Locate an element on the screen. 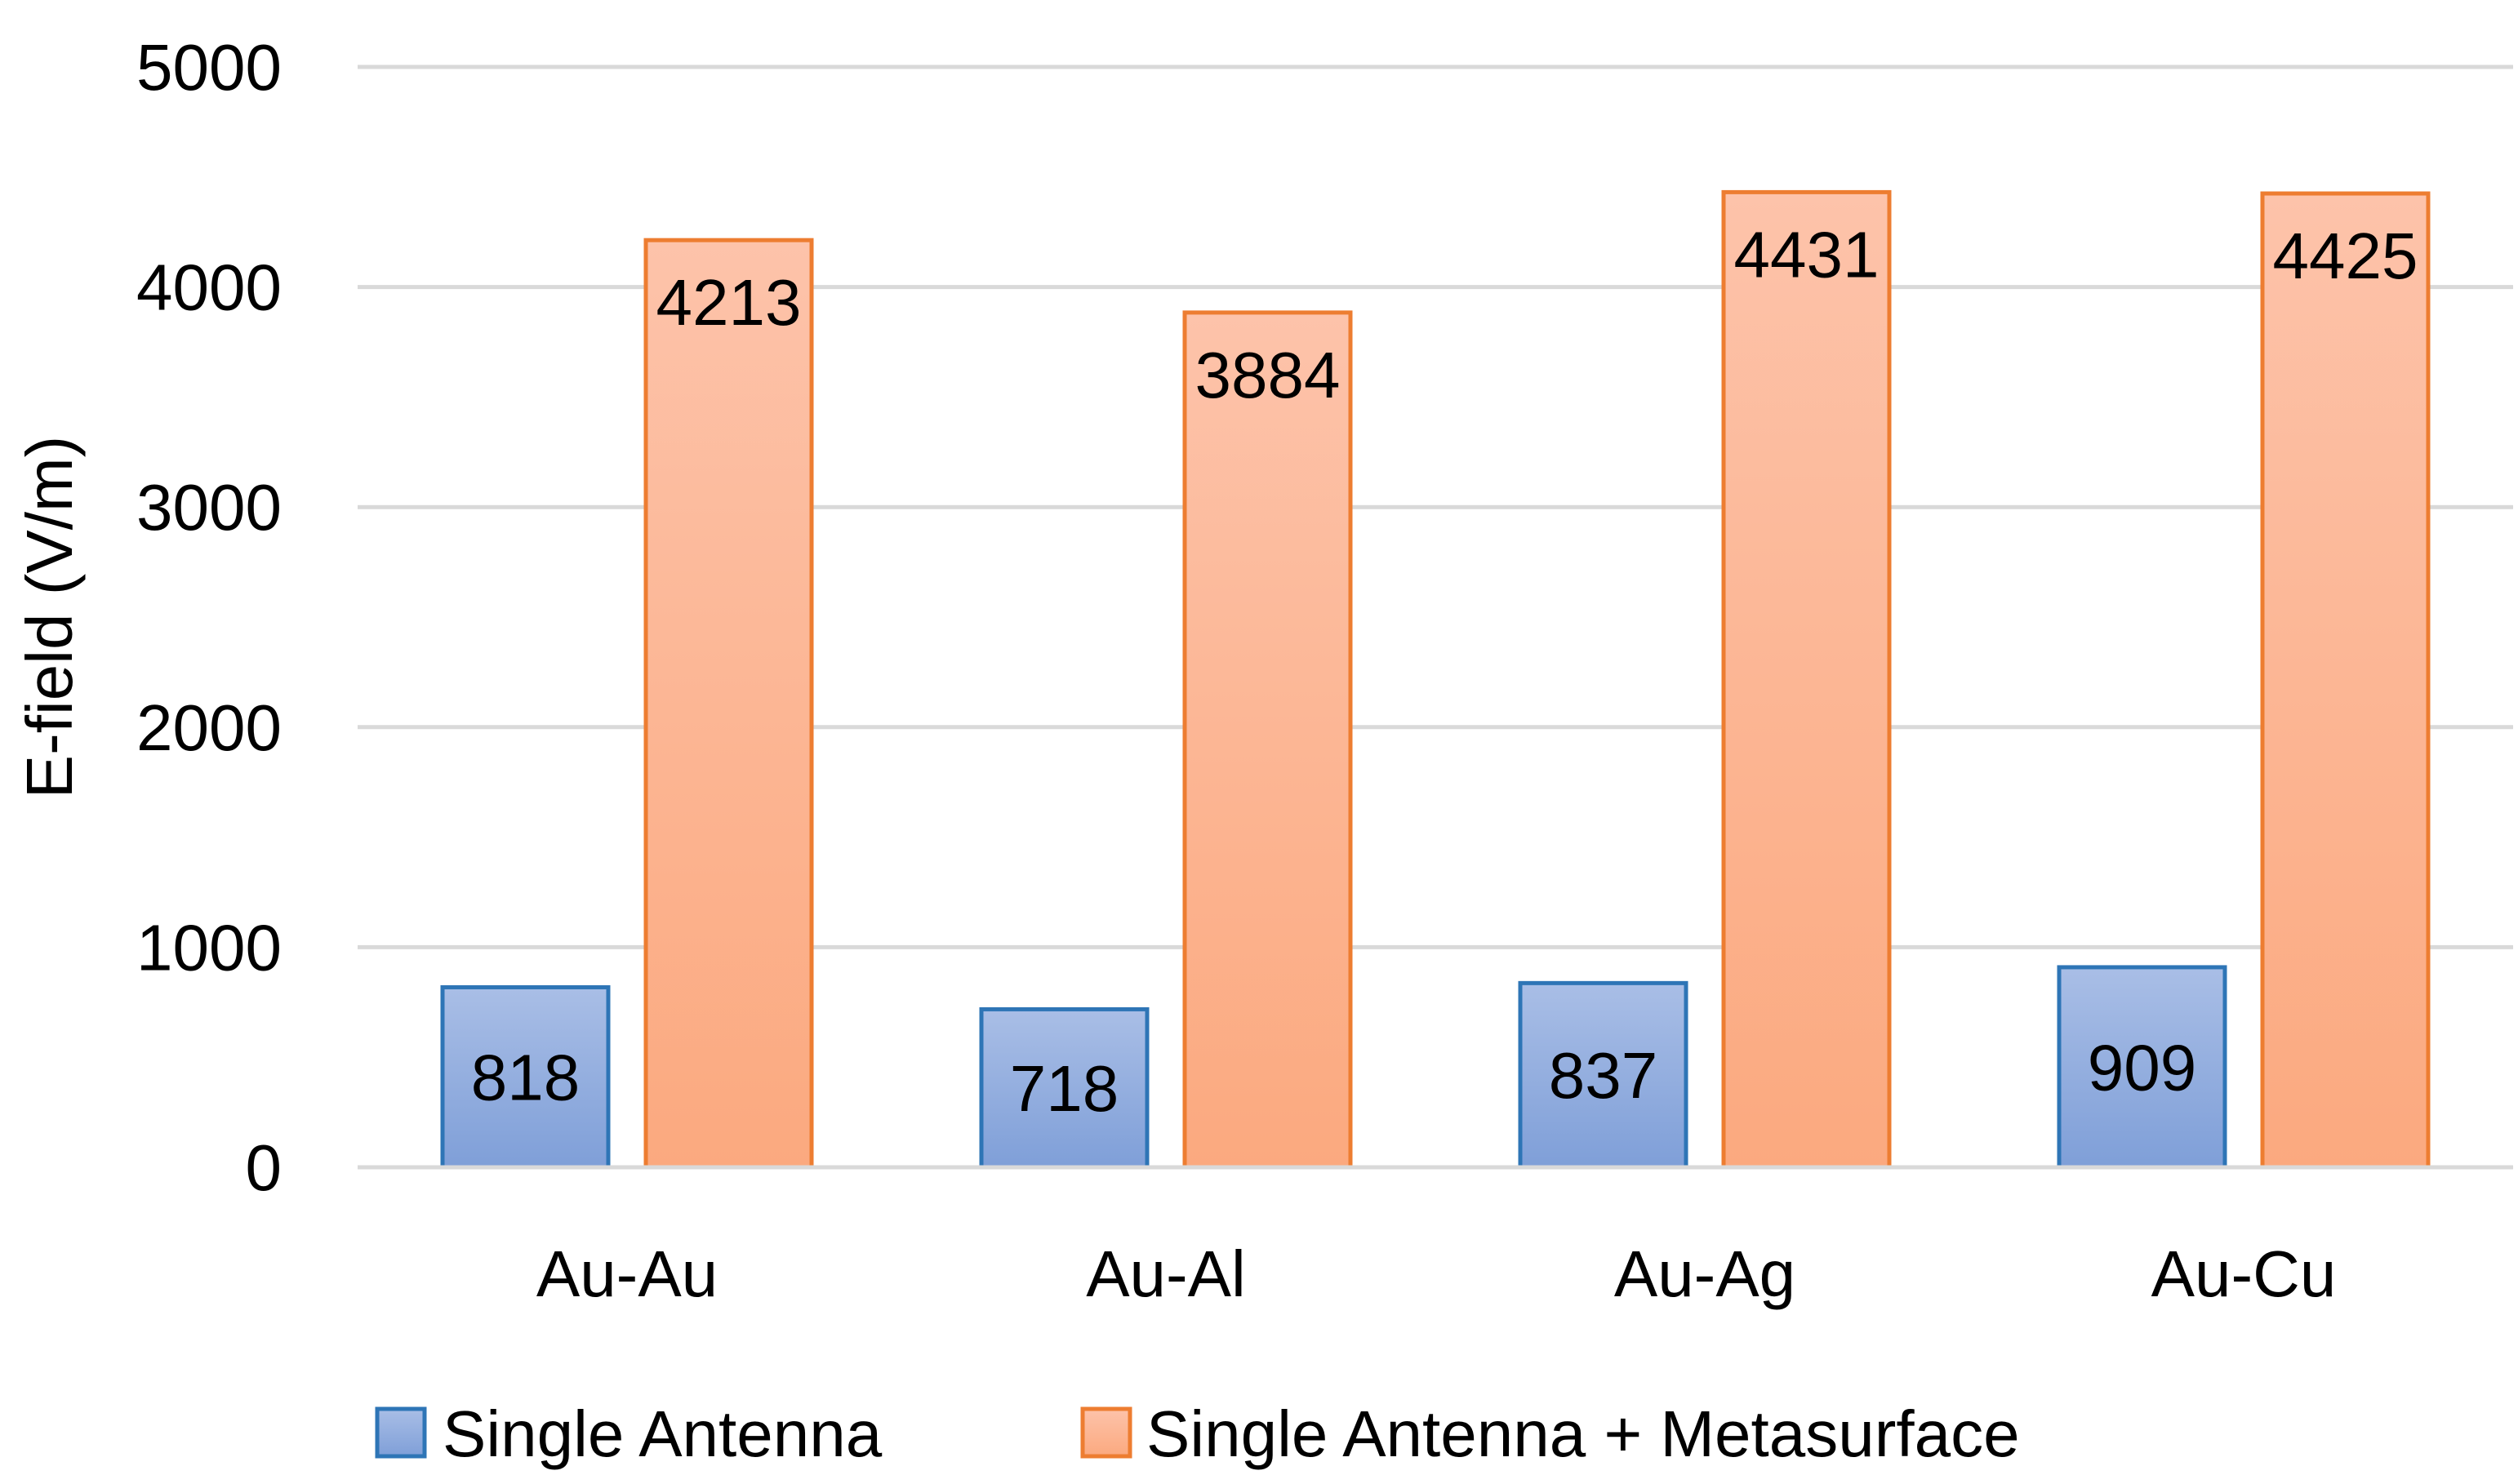 This screenshot has height=1484, width=2518. x-tick-label: Au-Al is located at coordinates (1166, 1273).